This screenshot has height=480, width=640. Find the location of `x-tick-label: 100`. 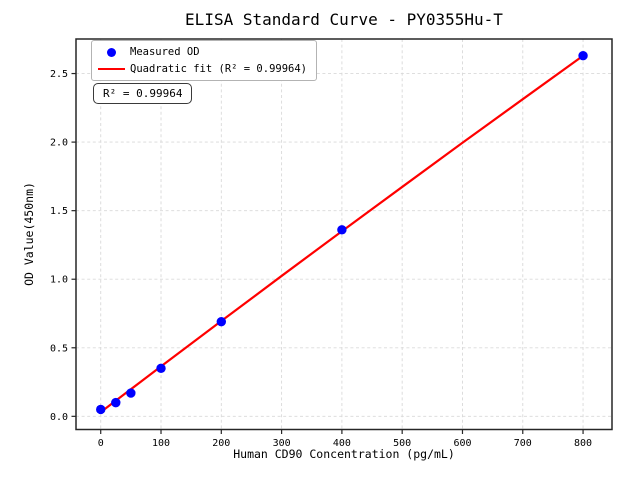

x-tick-label: 100 is located at coordinates (161, 443).